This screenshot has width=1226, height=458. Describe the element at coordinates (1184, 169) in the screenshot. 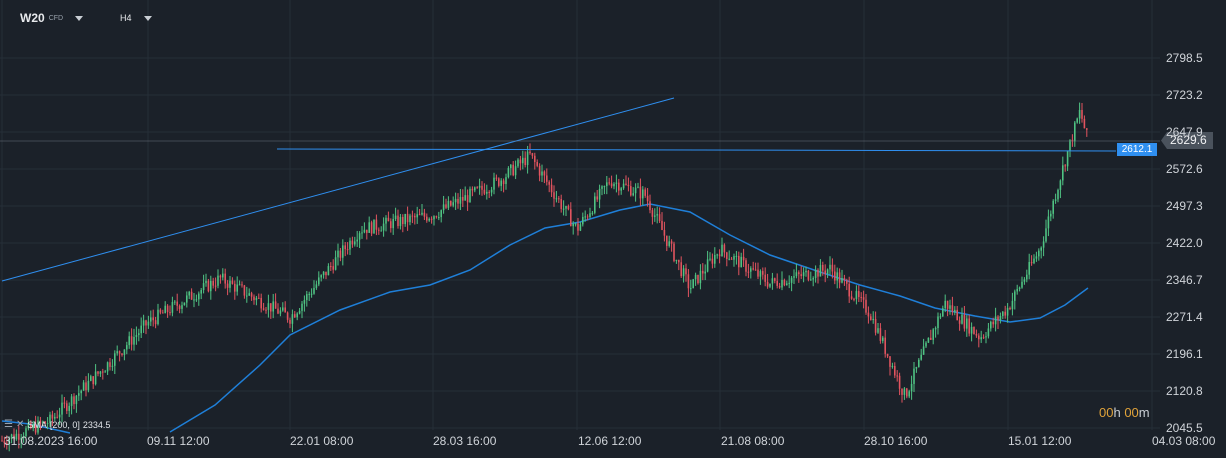

I see `y-tick-label: 2572.6` at that location.